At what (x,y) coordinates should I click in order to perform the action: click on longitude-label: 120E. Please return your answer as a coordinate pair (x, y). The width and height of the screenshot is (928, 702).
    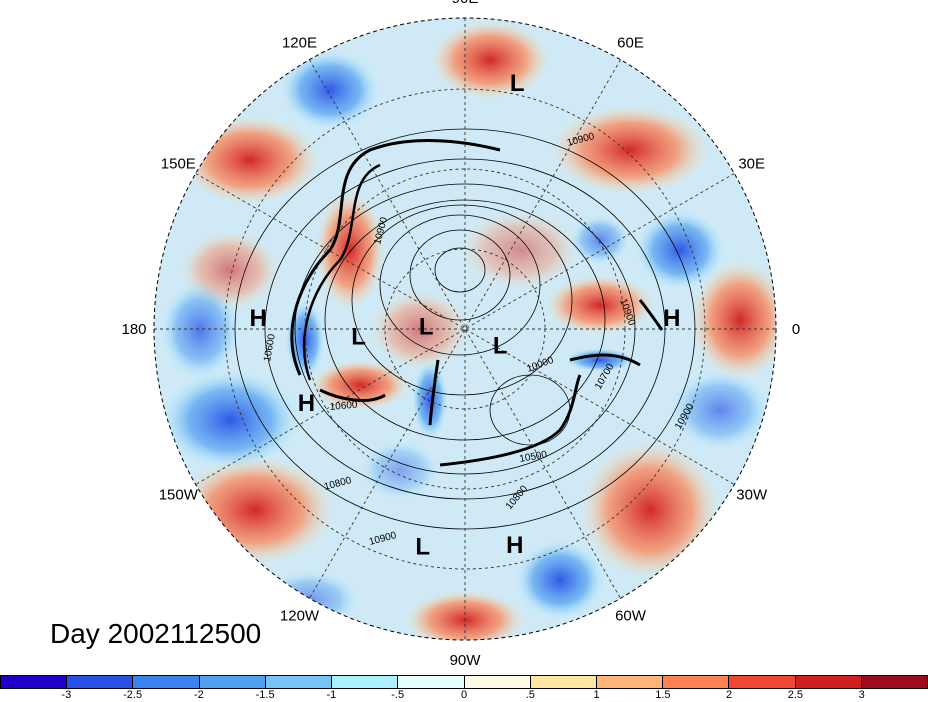
    Looking at the image, I should click on (299, 42).